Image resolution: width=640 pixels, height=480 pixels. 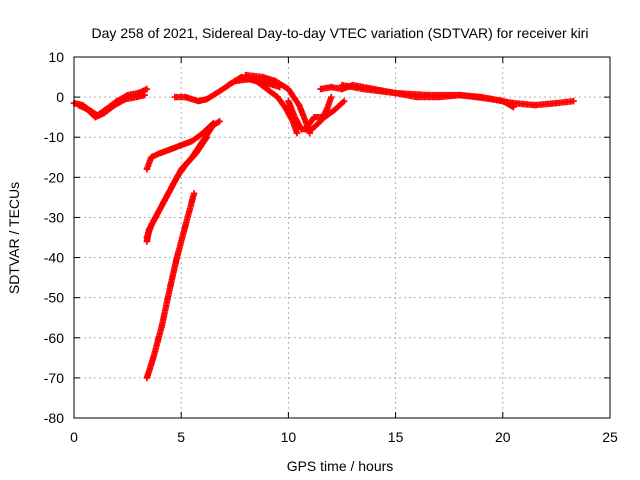 I want to click on y-tick-label: -30, so click(x=54, y=217).